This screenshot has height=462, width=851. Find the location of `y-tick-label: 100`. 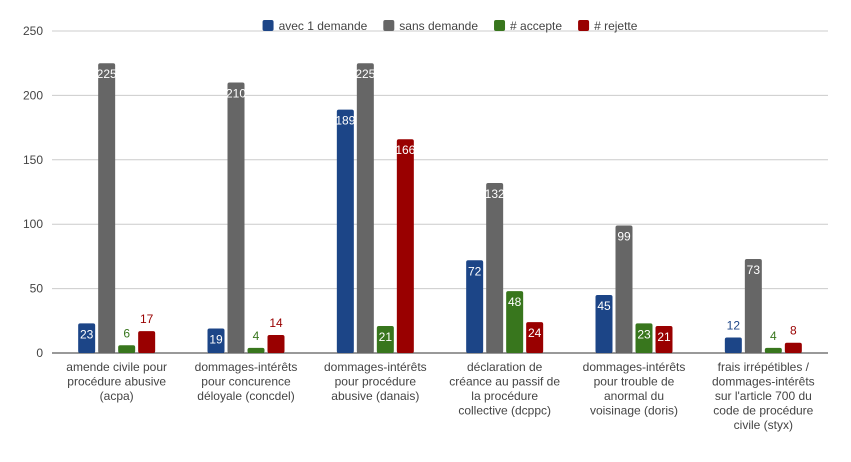

y-tick-label: 100 is located at coordinates (33, 224).